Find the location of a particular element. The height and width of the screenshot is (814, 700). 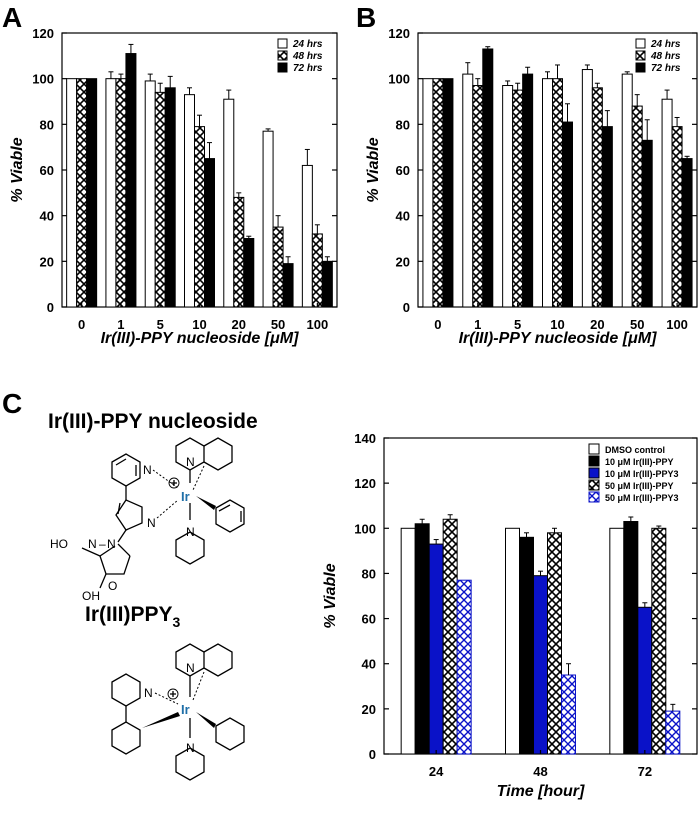

triazole-dash: – is located at coordinates (102, 544).